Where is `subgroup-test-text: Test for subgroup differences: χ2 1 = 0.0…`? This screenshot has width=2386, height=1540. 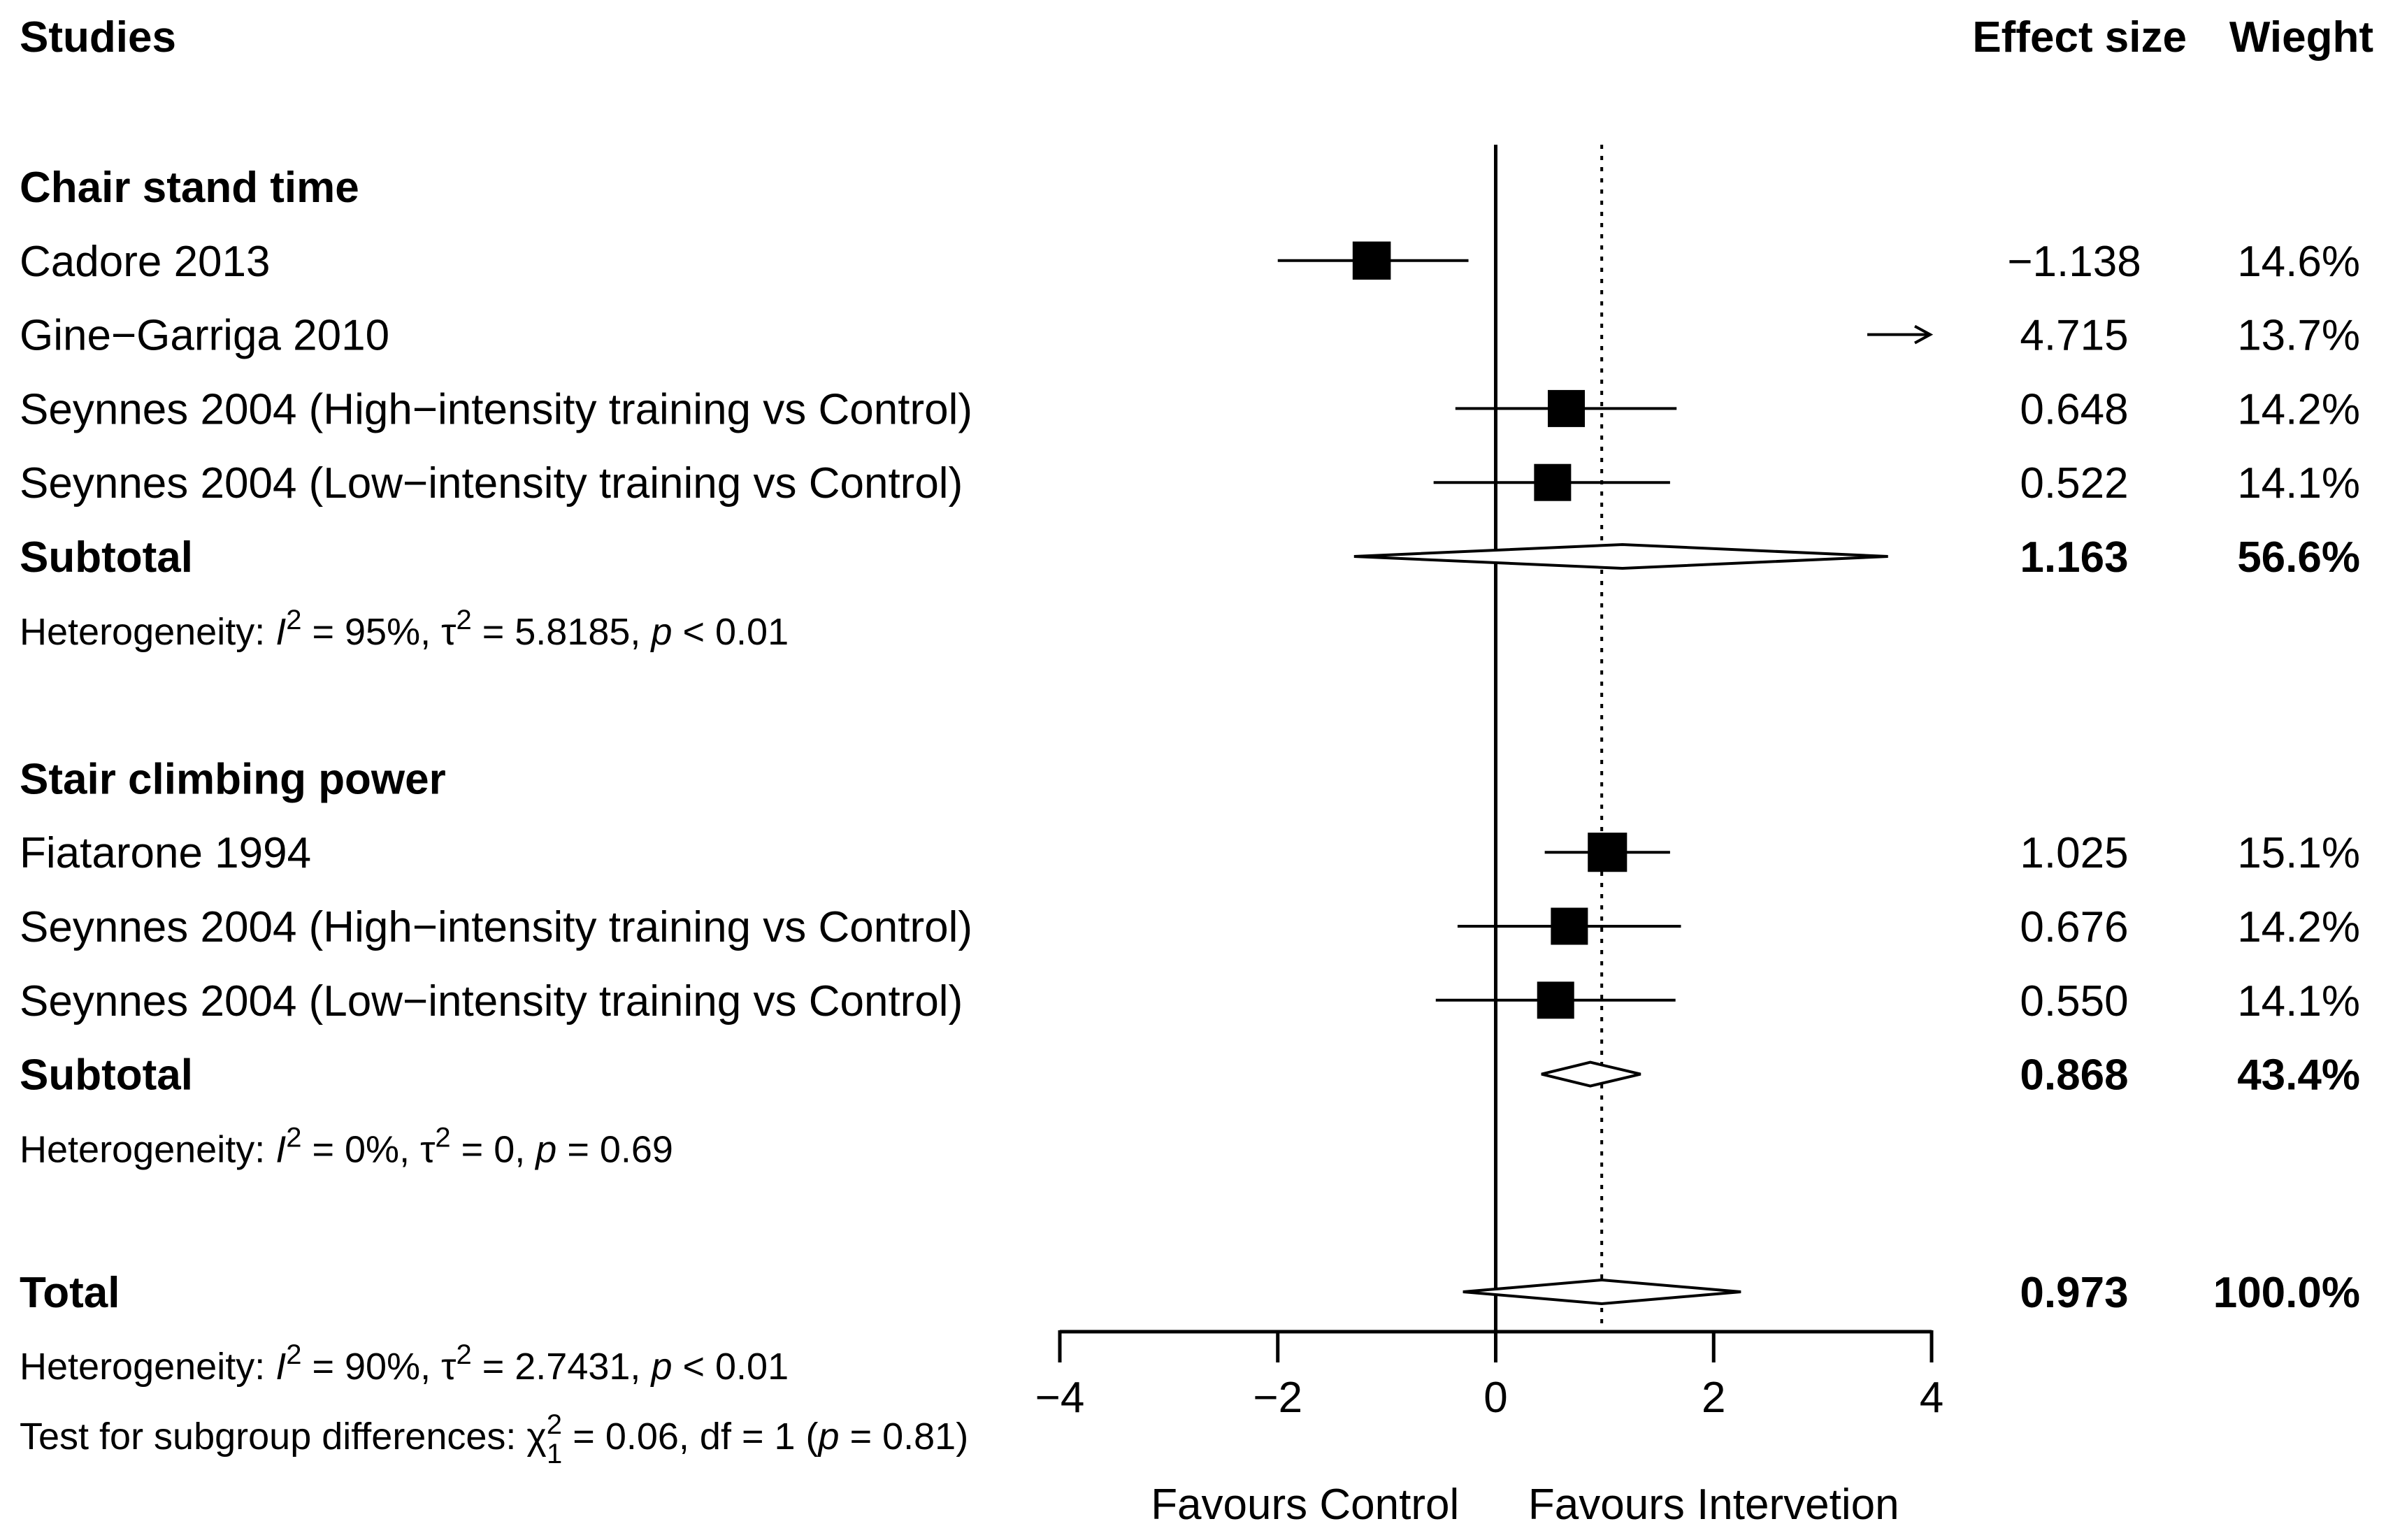
subgroup-test-text: Test for subgroup differences: χ2 1 = 0.0… is located at coordinates (494, 1439).